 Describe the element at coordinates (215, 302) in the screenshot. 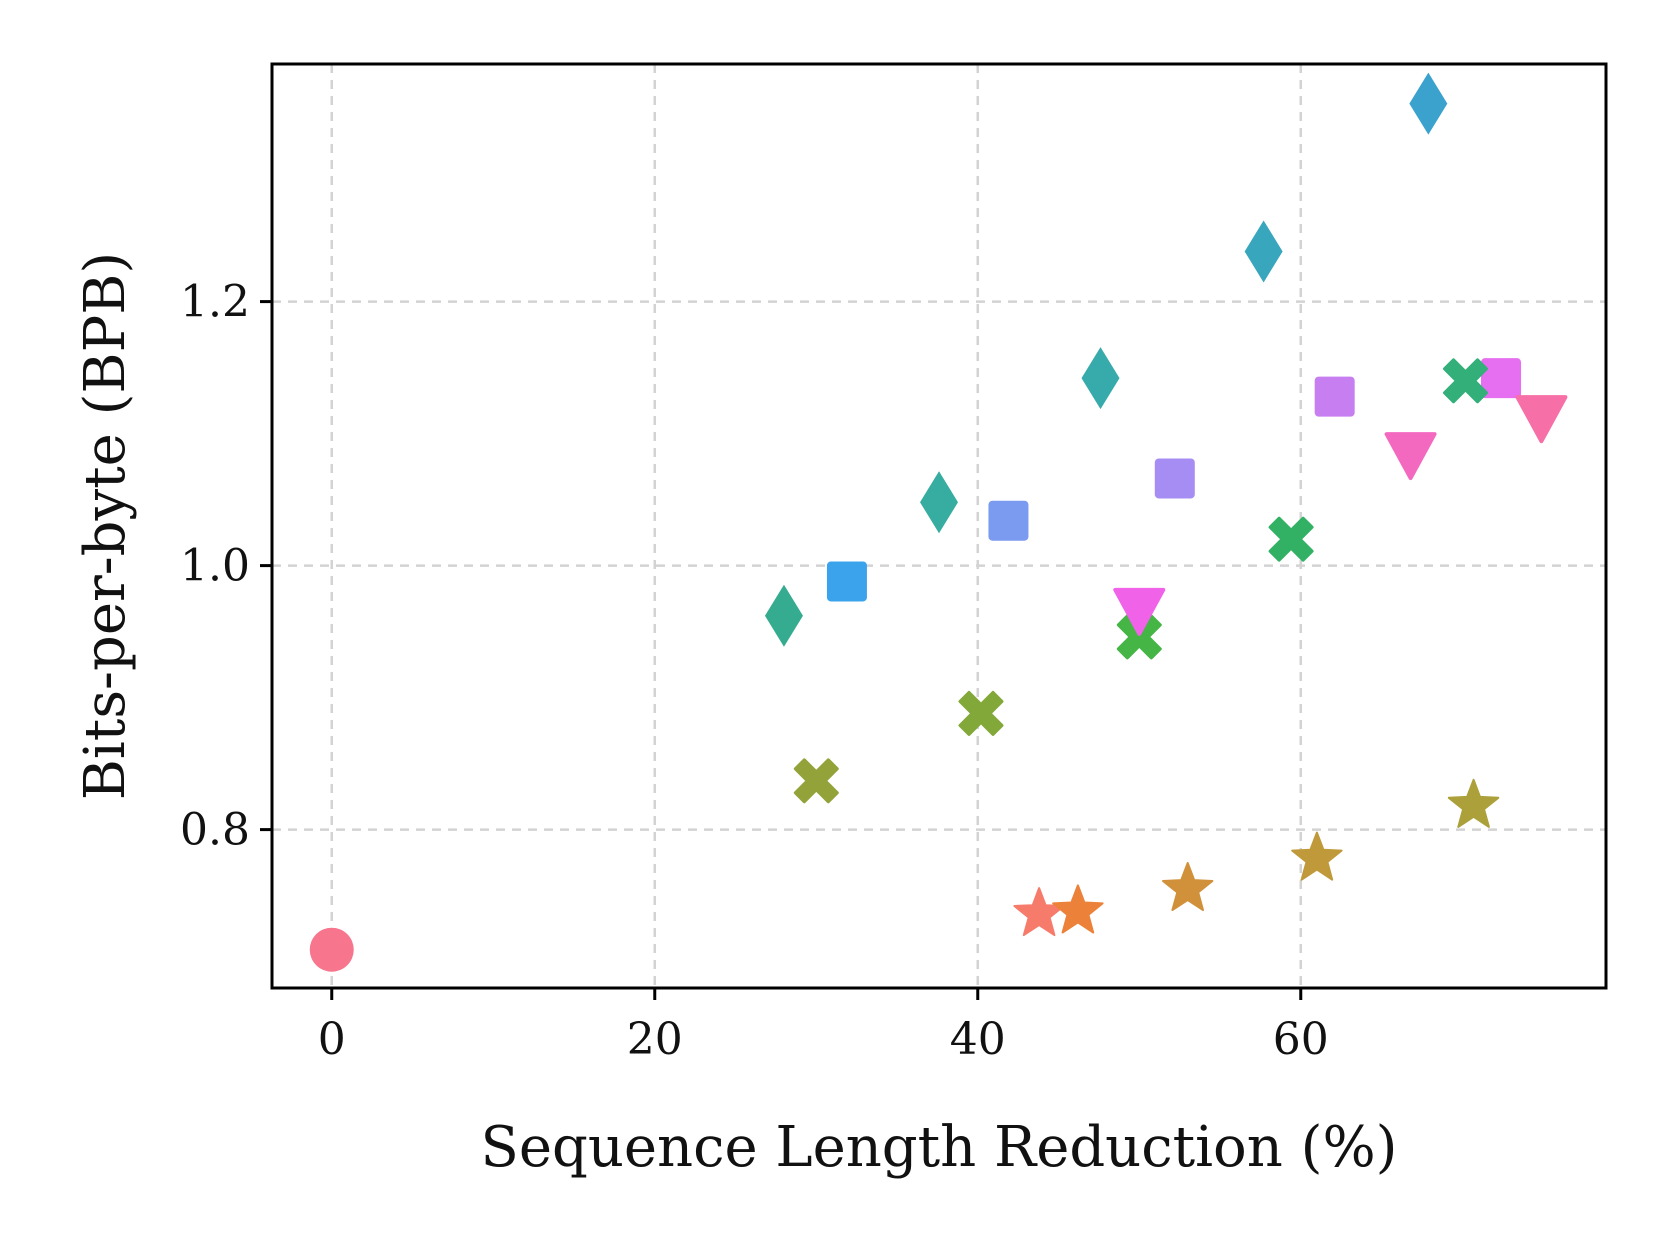

I see `y-tick-label: 1.2` at that location.